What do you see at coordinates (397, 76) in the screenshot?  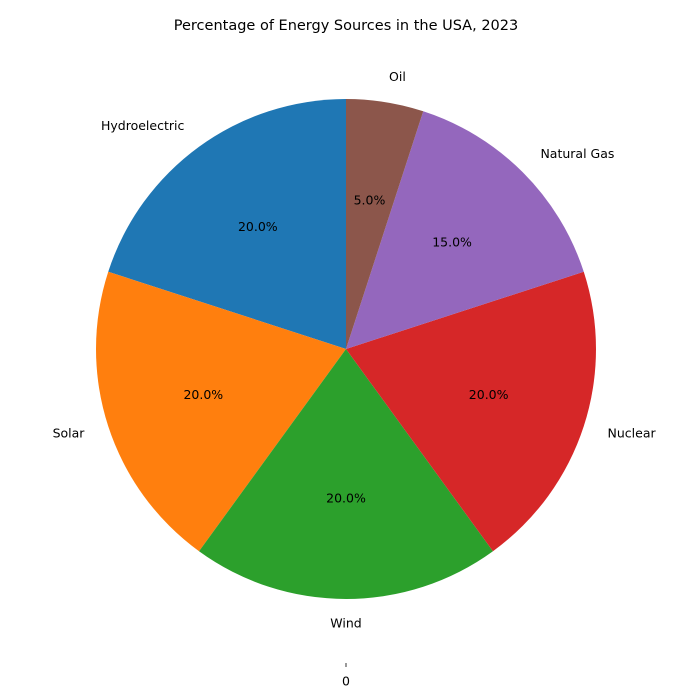 I see `slice-label-oil: Oil` at bounding box center [397, 76].